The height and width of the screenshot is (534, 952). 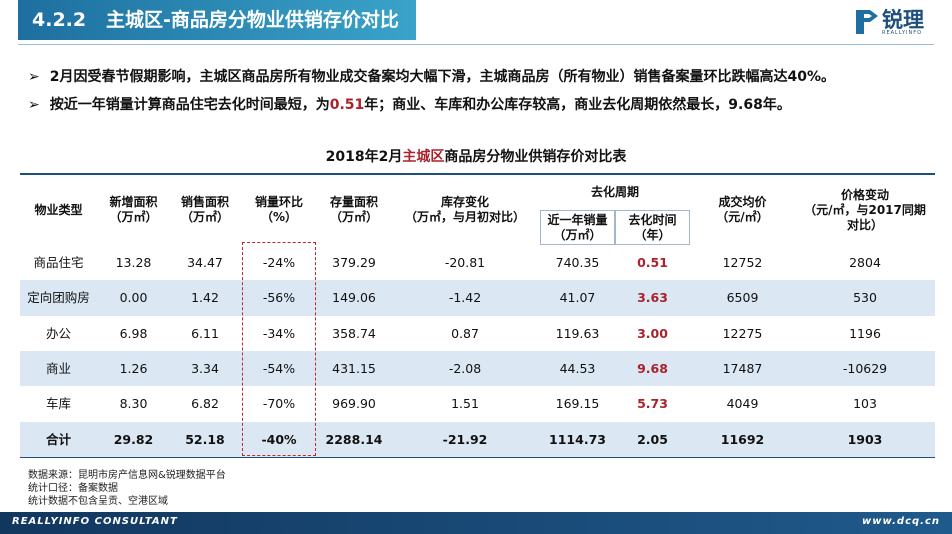 I want to click on table-cell: 379.29, so click(x=354, y=263).